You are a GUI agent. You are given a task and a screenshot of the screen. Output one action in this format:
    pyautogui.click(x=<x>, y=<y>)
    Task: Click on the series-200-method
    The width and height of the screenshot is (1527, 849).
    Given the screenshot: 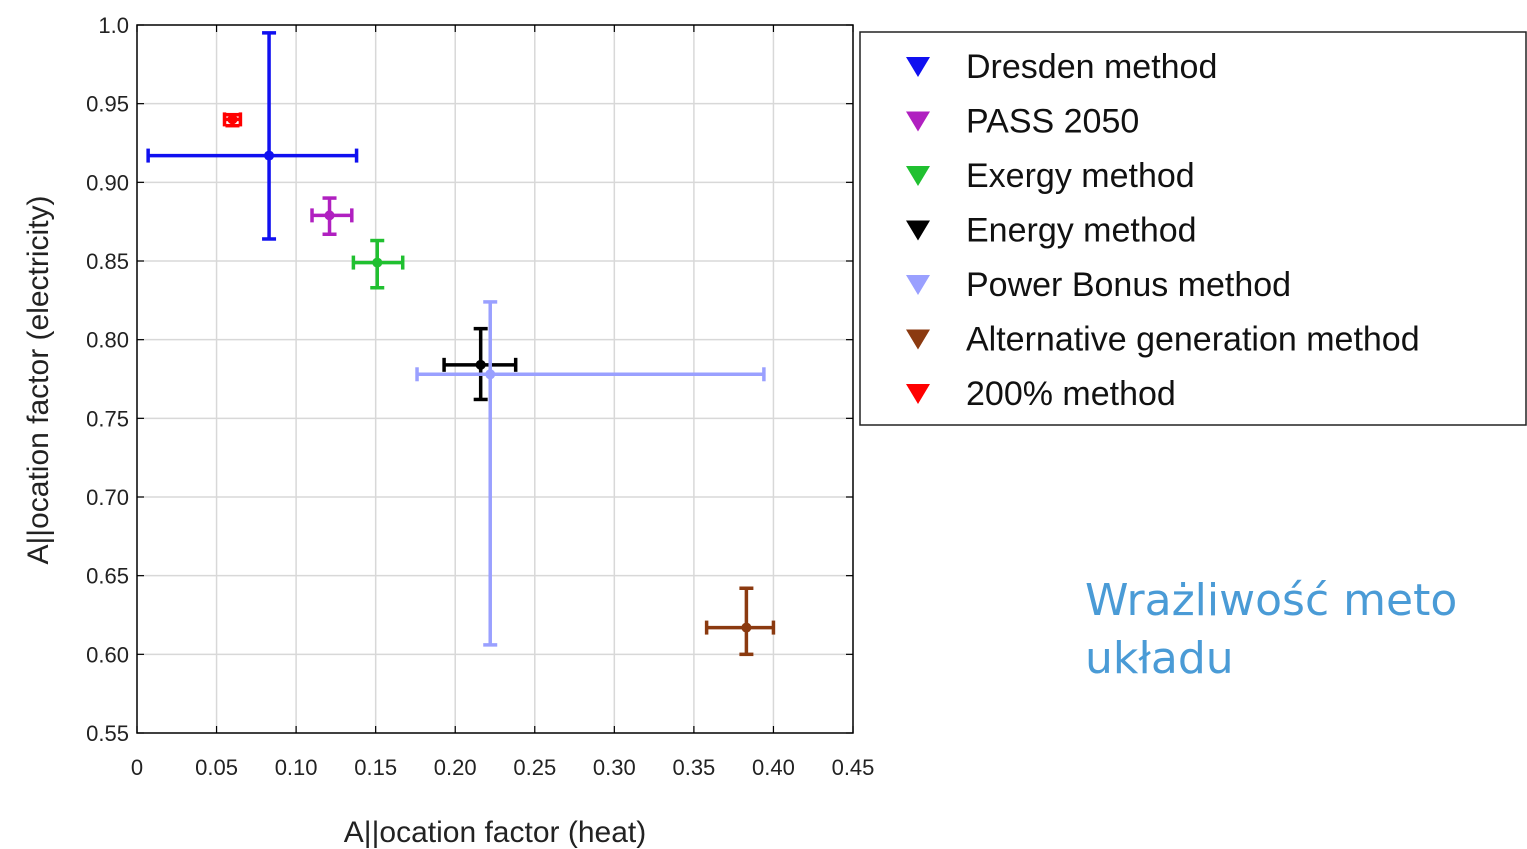 What is the action you would take?
    pyautogui.click(x=232, y=120)
    